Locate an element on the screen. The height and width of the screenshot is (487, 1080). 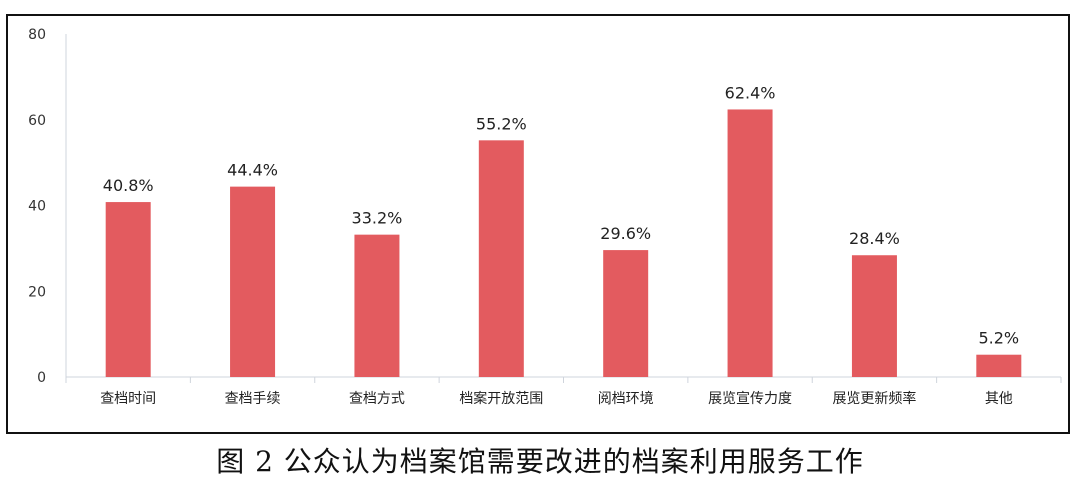
x-tick-label: 展览宣传力度 is located at coordinates (750, 399).